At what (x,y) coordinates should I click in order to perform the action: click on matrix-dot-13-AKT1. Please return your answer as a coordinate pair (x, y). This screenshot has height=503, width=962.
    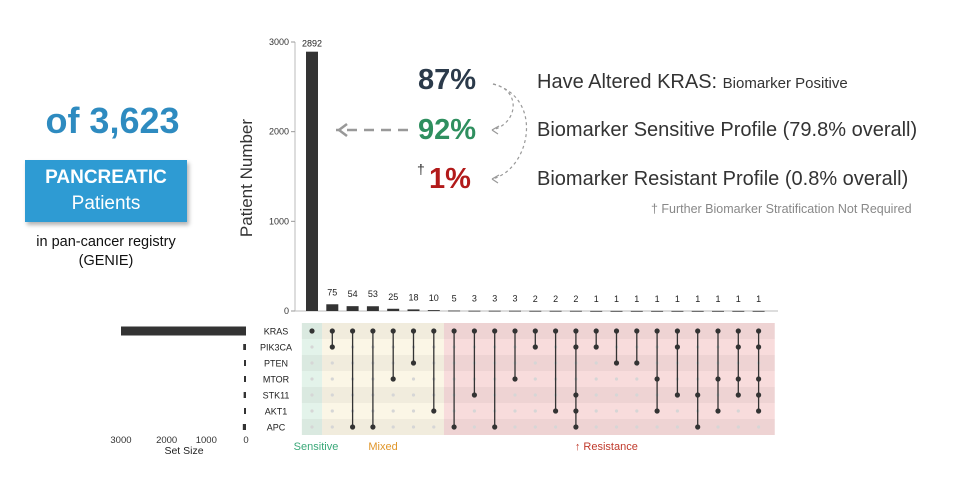
    Looking at the image, I should click on (576, 411).